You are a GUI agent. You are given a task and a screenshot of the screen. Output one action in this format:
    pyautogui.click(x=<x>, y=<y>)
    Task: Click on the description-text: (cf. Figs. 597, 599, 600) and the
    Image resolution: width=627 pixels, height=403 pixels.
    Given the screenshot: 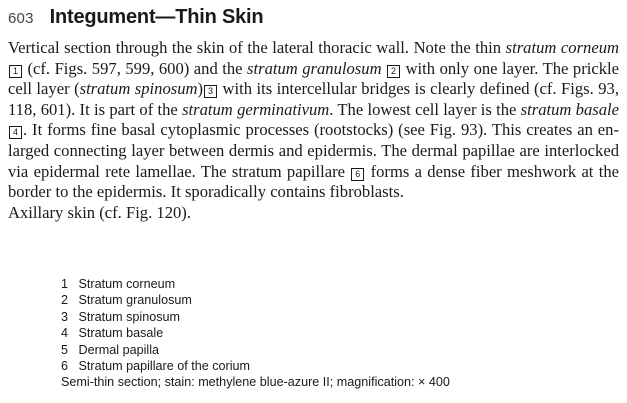 What is the action you would take?
    pyautogui.click(x=135, y=68)
    